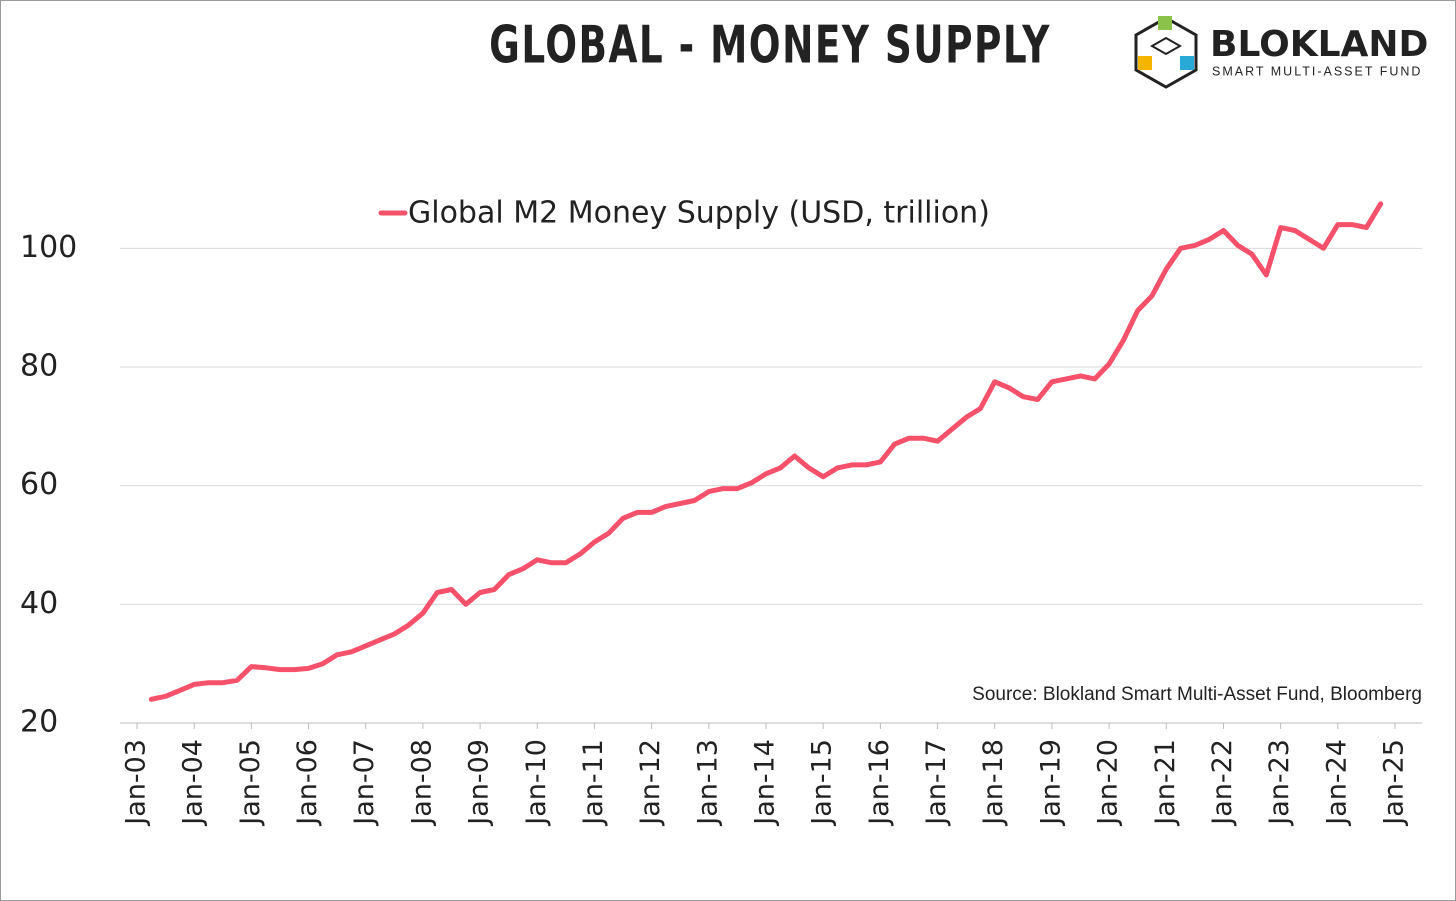  I want to click on y-tick-label: 40, so click(39, 603).